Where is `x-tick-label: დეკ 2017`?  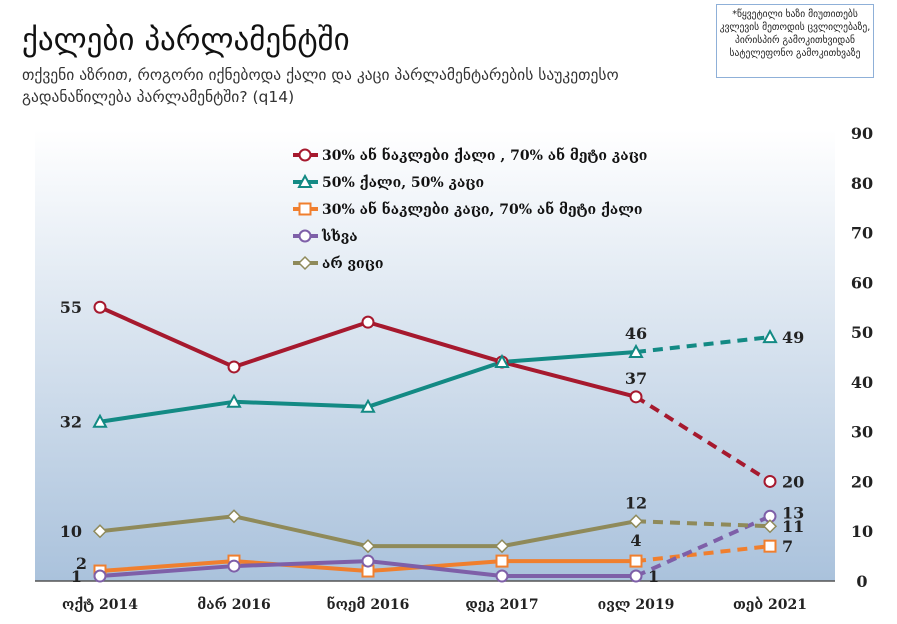 x-tick-label: დეკ 2017 is located at coordinates (501, 605).